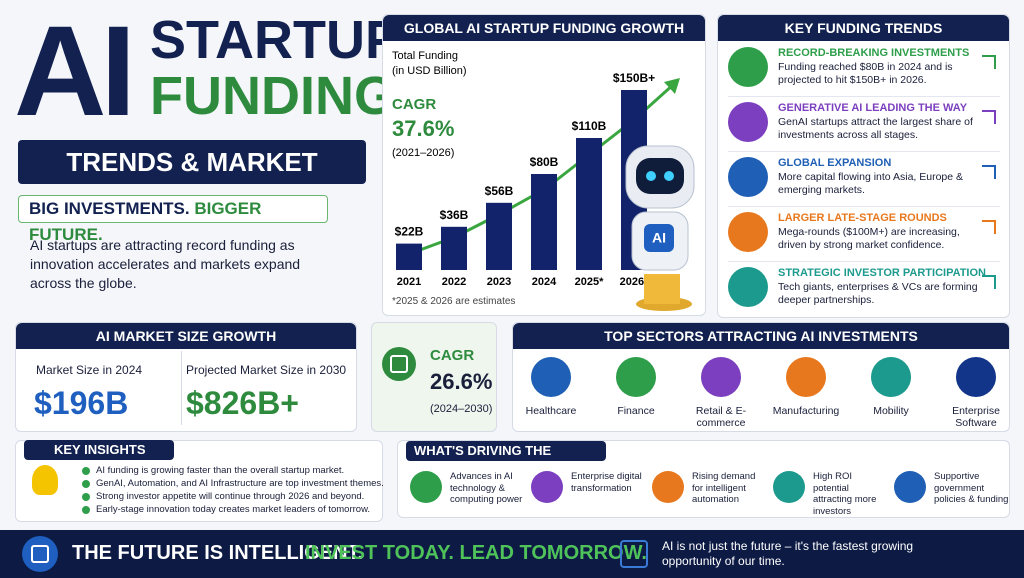 The width and height of the screenshot is (1024, 578). What do you see at coordinates (275, 40) in the screenshot?
I see `title-line1: STARTUP` at bounding box center [275, 40].